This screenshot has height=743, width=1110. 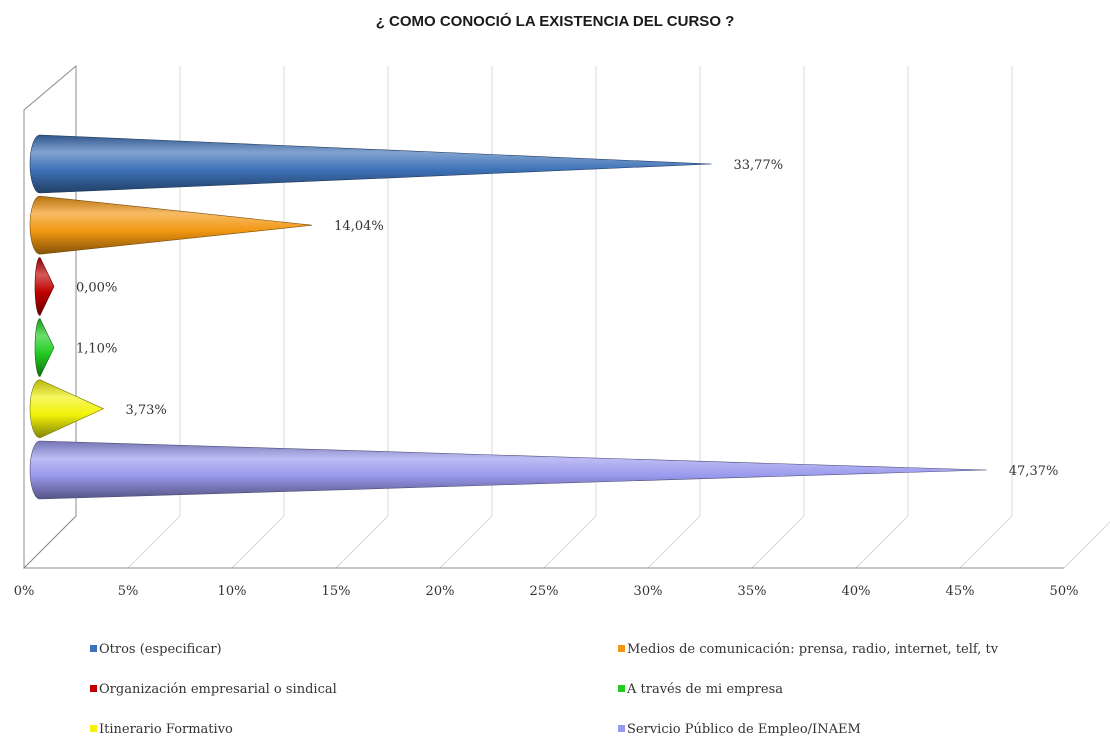 I want to click on x-tick-label: 25%, so click(x=544, y=591).